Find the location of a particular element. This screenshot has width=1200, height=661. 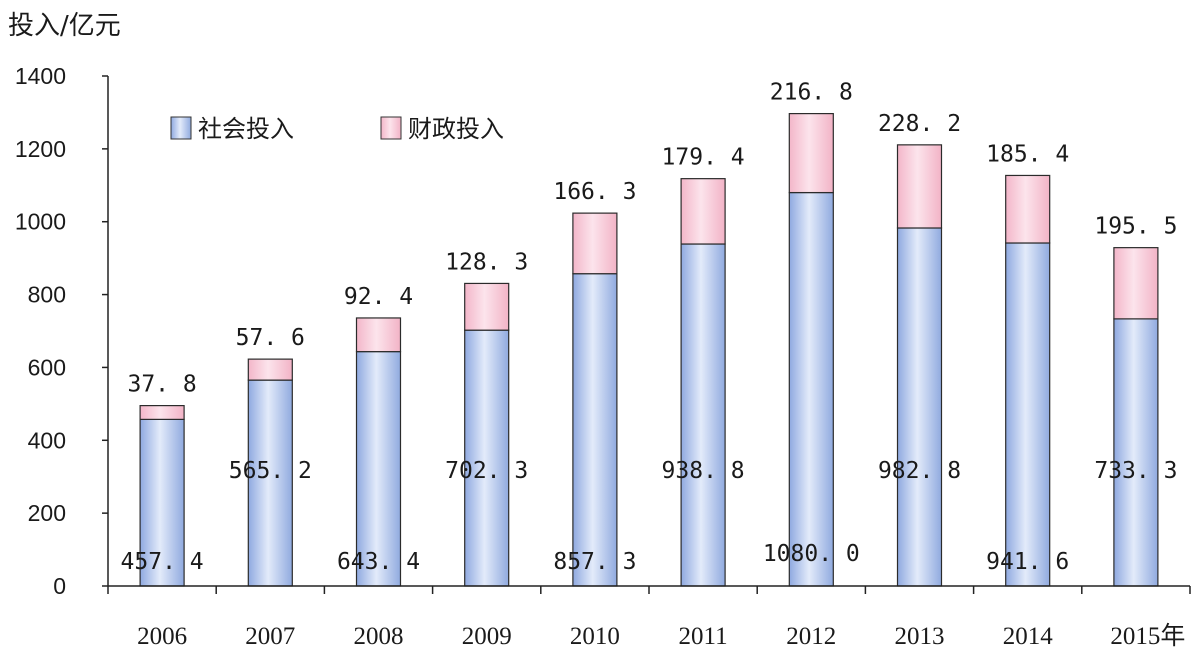

data-label-social: 1080. 0 is located at coordinates (811, 554).